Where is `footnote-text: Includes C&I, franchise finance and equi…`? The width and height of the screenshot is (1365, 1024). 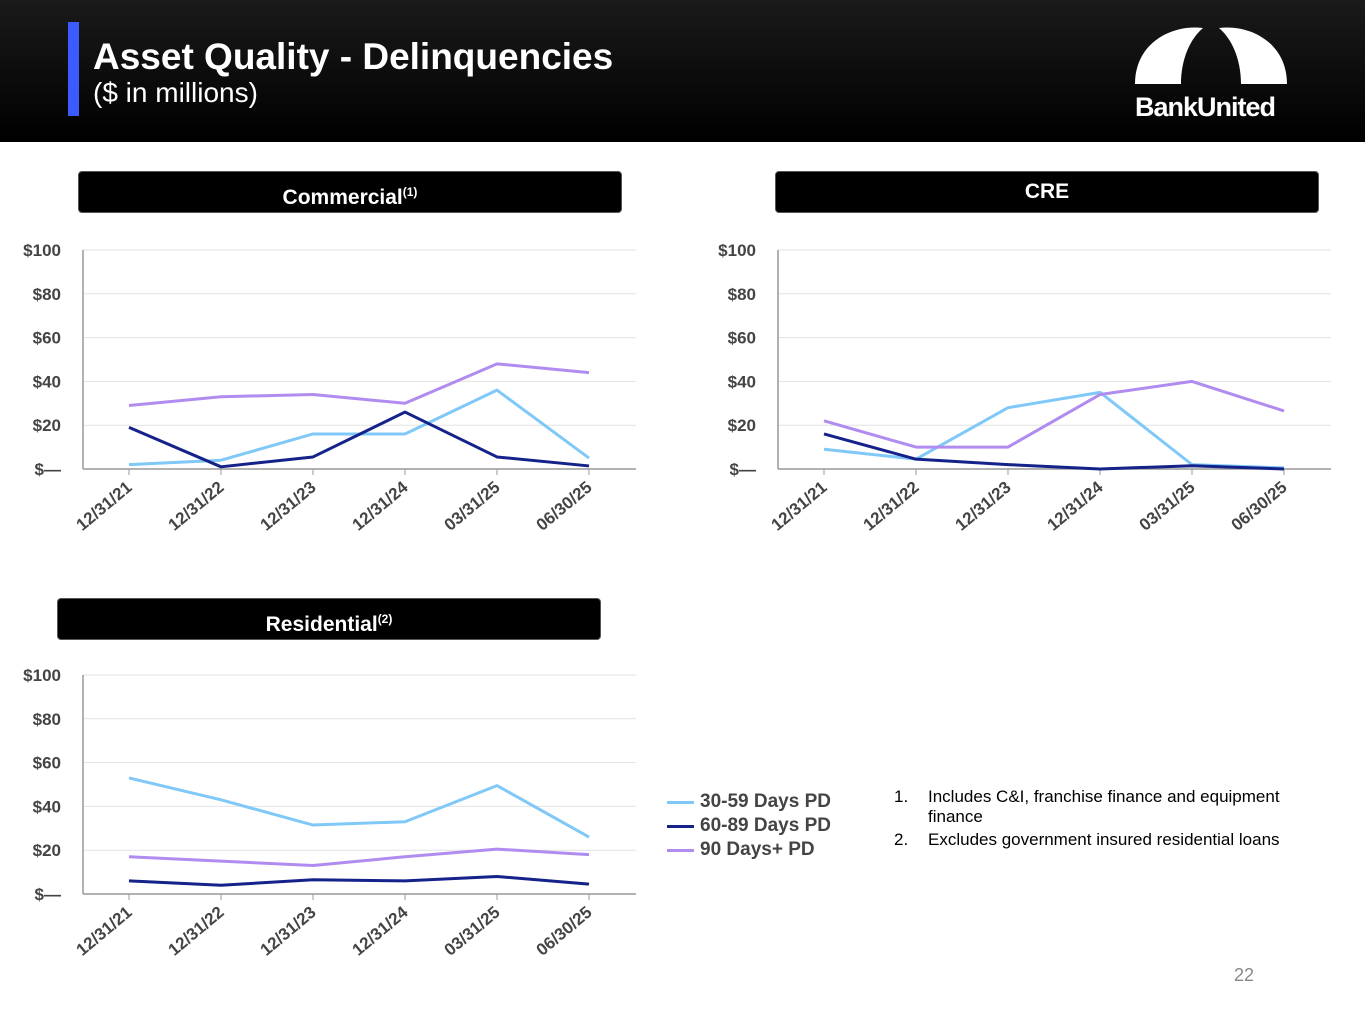
footnote-text: Includes C&I, franchise finance and equi… is located at coordinates (1104, 806).